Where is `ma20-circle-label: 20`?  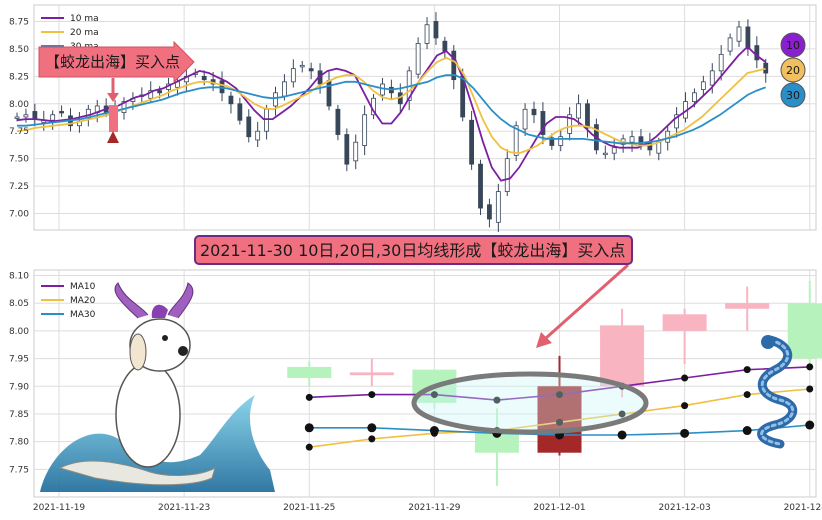 ma20-circle-label: 20 is located at coordinates (793, 70).